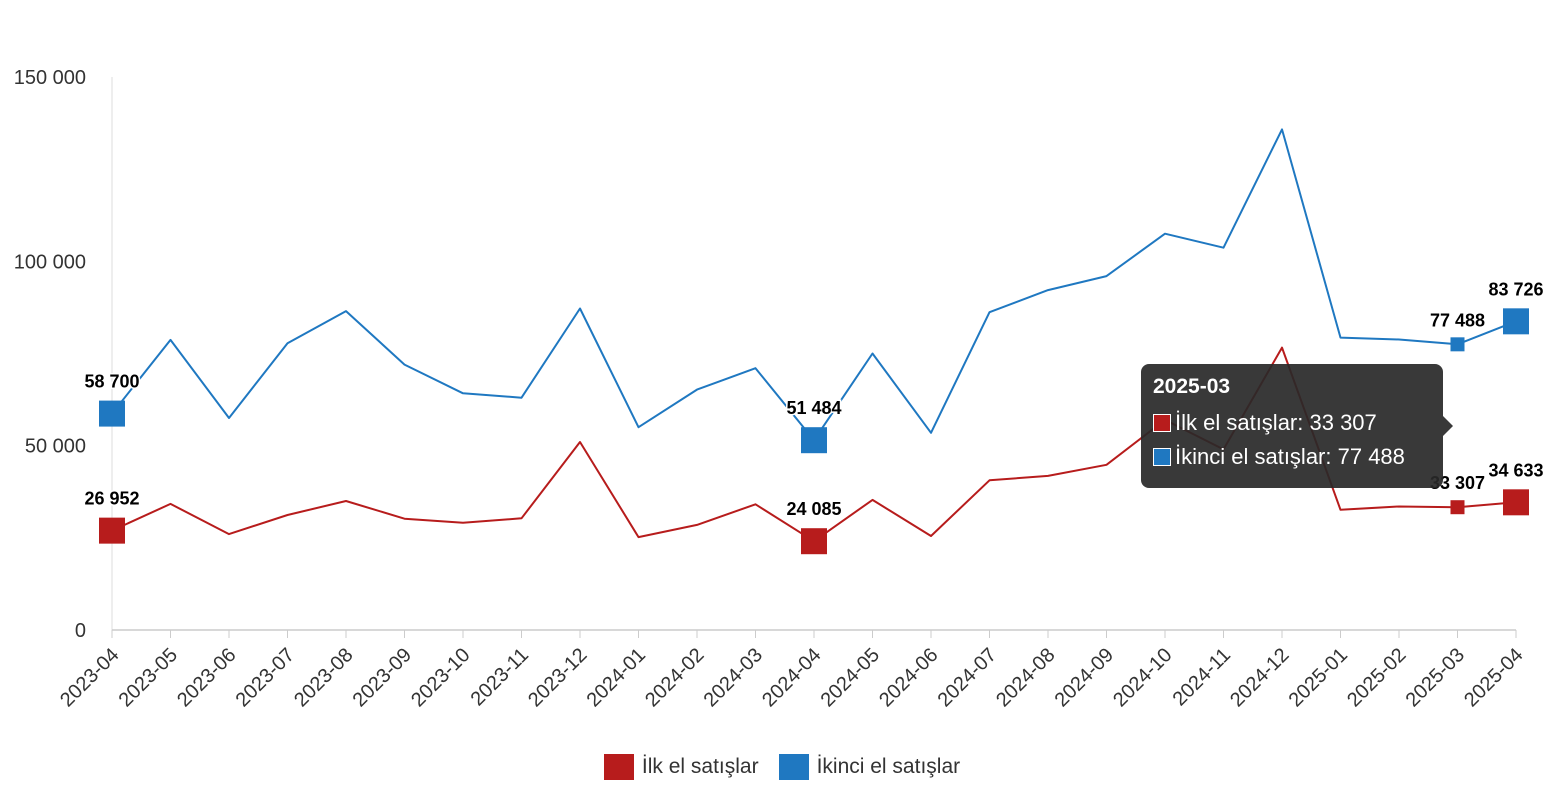  What do you see at coordinates (1162, 423) in the screenshot?
I see `tooltip-swatch-first-hand` at bounding box center [1162, 423].